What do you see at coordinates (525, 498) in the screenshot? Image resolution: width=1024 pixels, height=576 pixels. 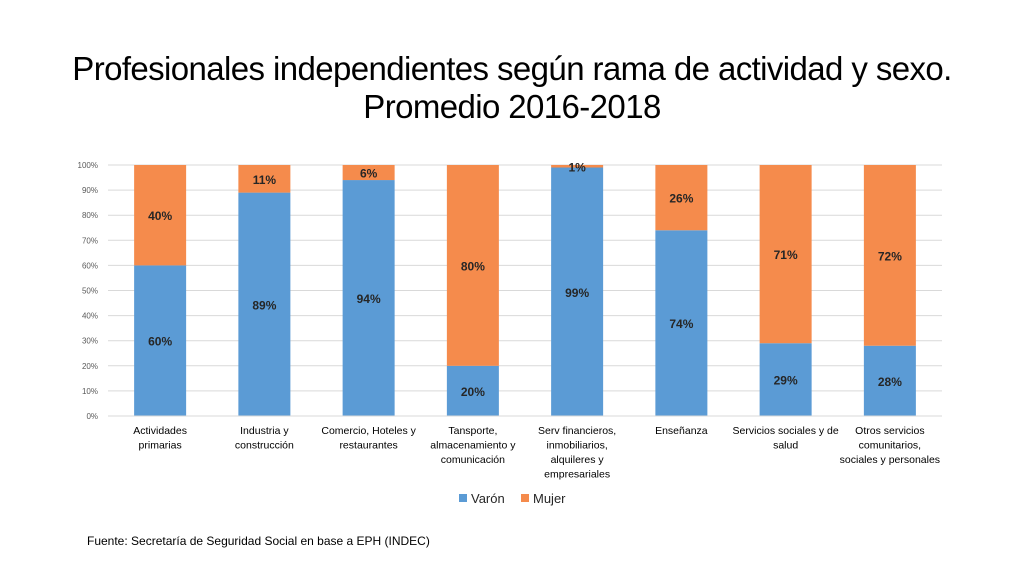 I see `legend-mujer-swatch` at bounding box center [525, 498].